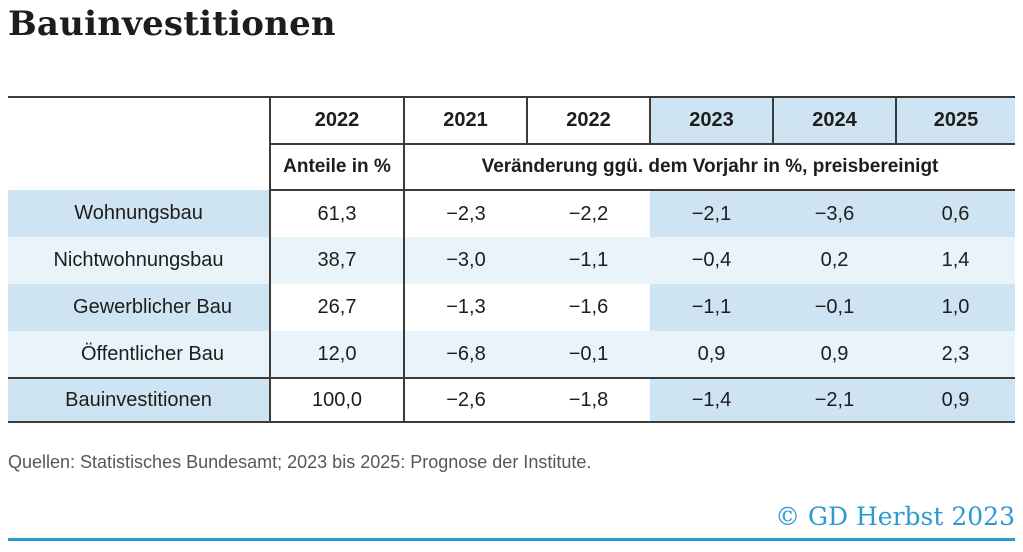 This screenshot has height=552, width=1023. Describe the element at coordinates (337, 167) in the screenshot. I see `anteile-header: Anteile in %` at that location.